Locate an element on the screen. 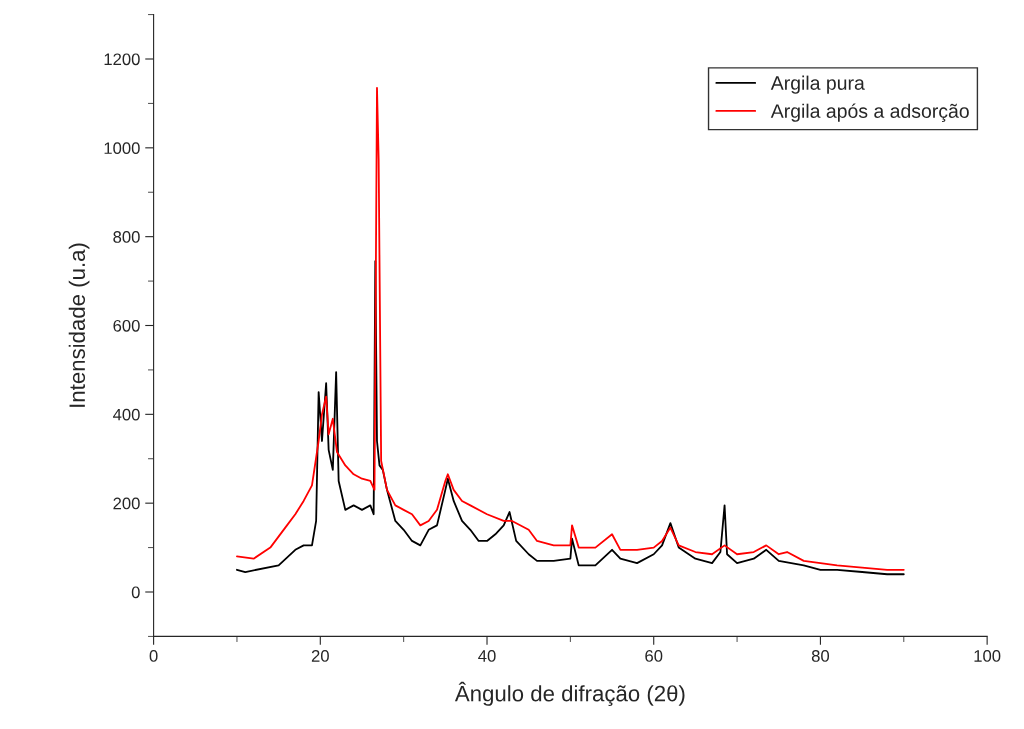  x-tick-label: 80 is located at coordinates (820, 656).